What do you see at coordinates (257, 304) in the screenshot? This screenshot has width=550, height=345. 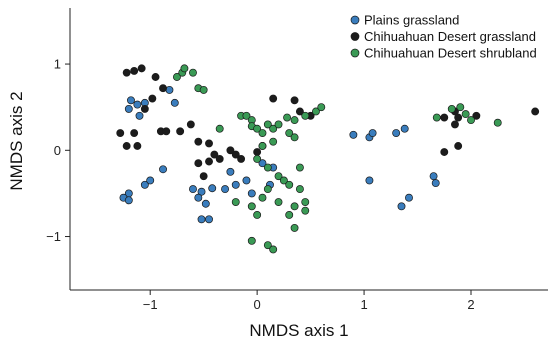 I see `x-tick-label: 0` at bounding box center [257, 304].